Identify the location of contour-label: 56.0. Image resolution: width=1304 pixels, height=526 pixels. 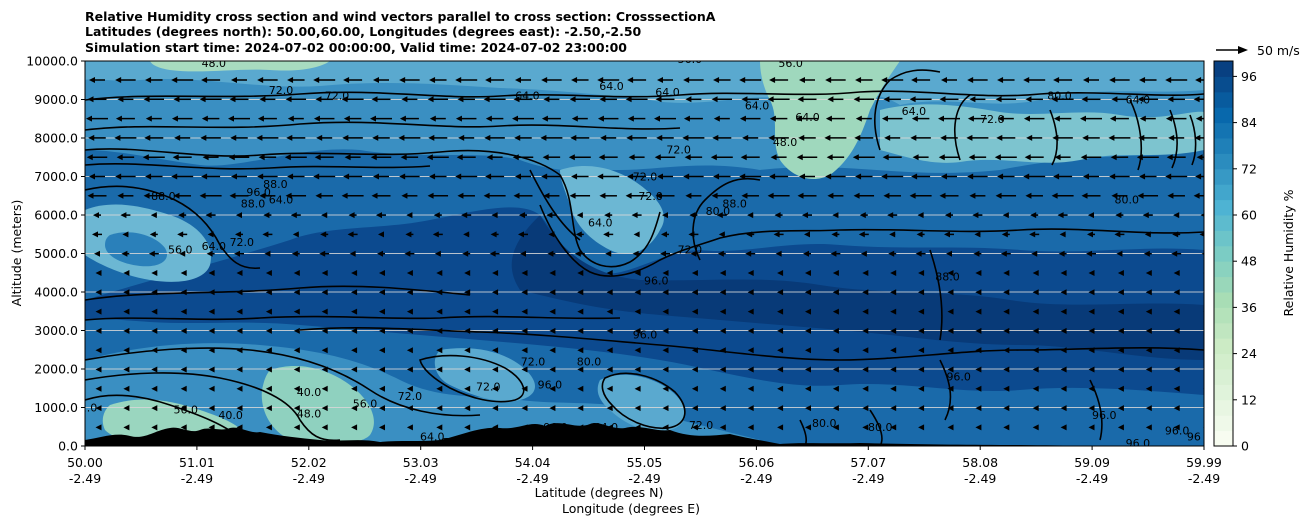
(790, 63).